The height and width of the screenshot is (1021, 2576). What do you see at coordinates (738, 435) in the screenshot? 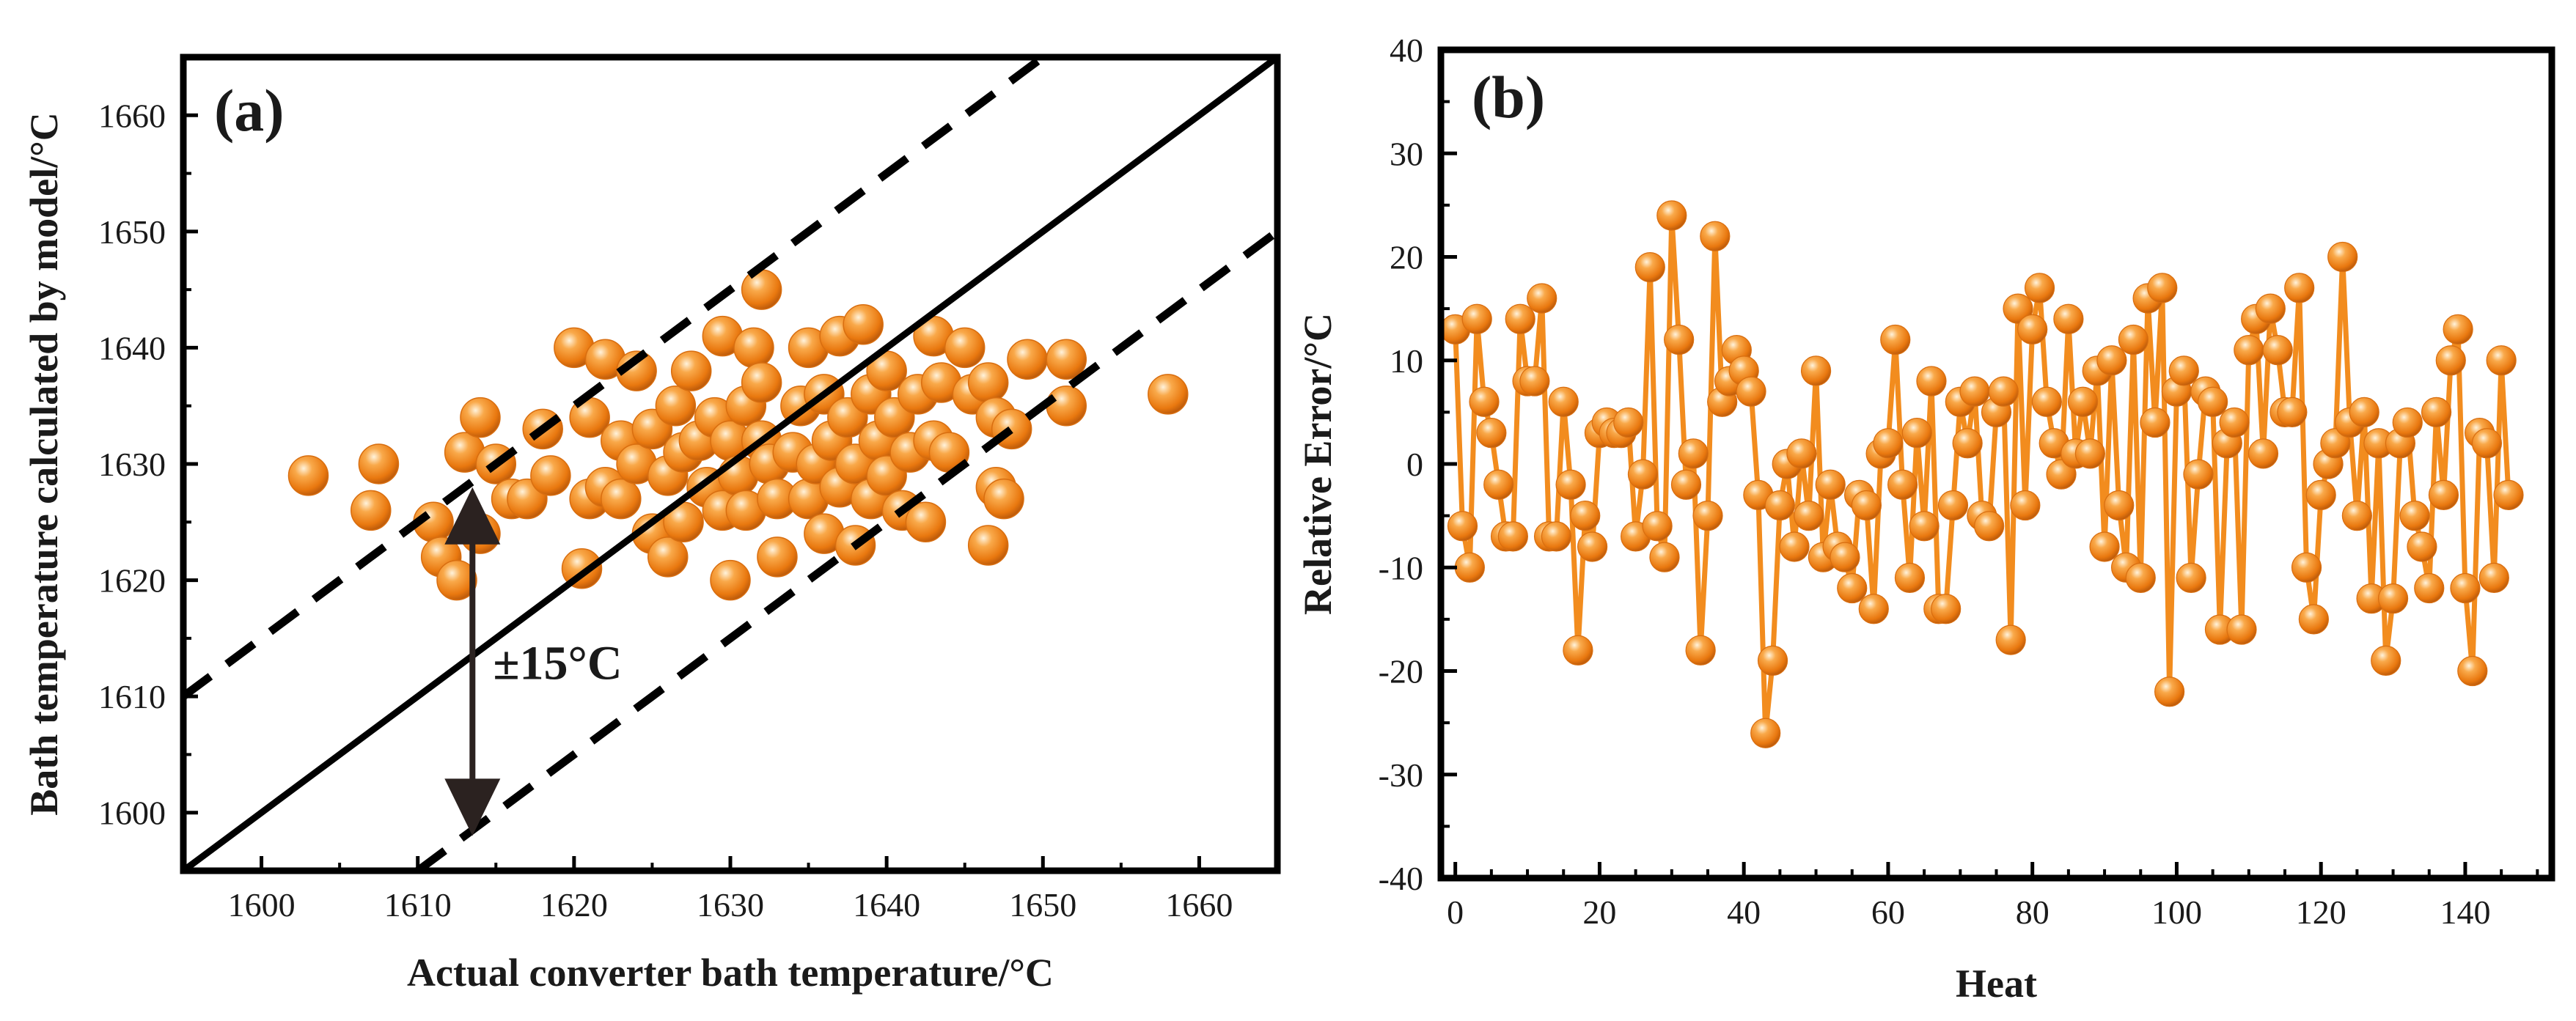
I see `scatter-points` at bounding box center [738, 435].